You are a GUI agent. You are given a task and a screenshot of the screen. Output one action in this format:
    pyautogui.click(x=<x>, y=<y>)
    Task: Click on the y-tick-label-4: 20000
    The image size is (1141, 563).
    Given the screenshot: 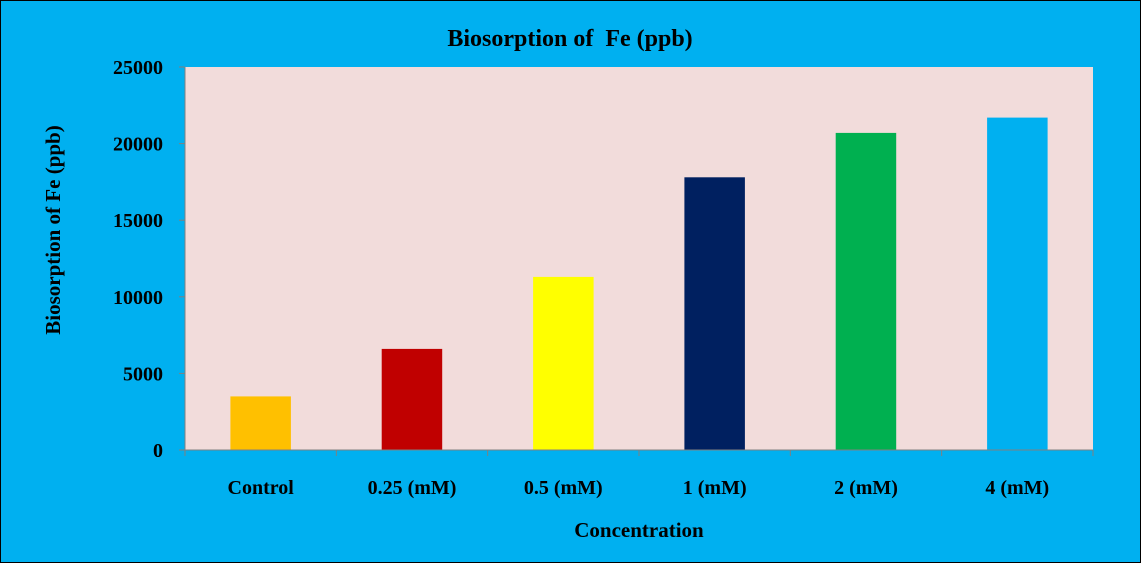 What is the action you would take?
    pyautogui.click(x=138, y=145)
    